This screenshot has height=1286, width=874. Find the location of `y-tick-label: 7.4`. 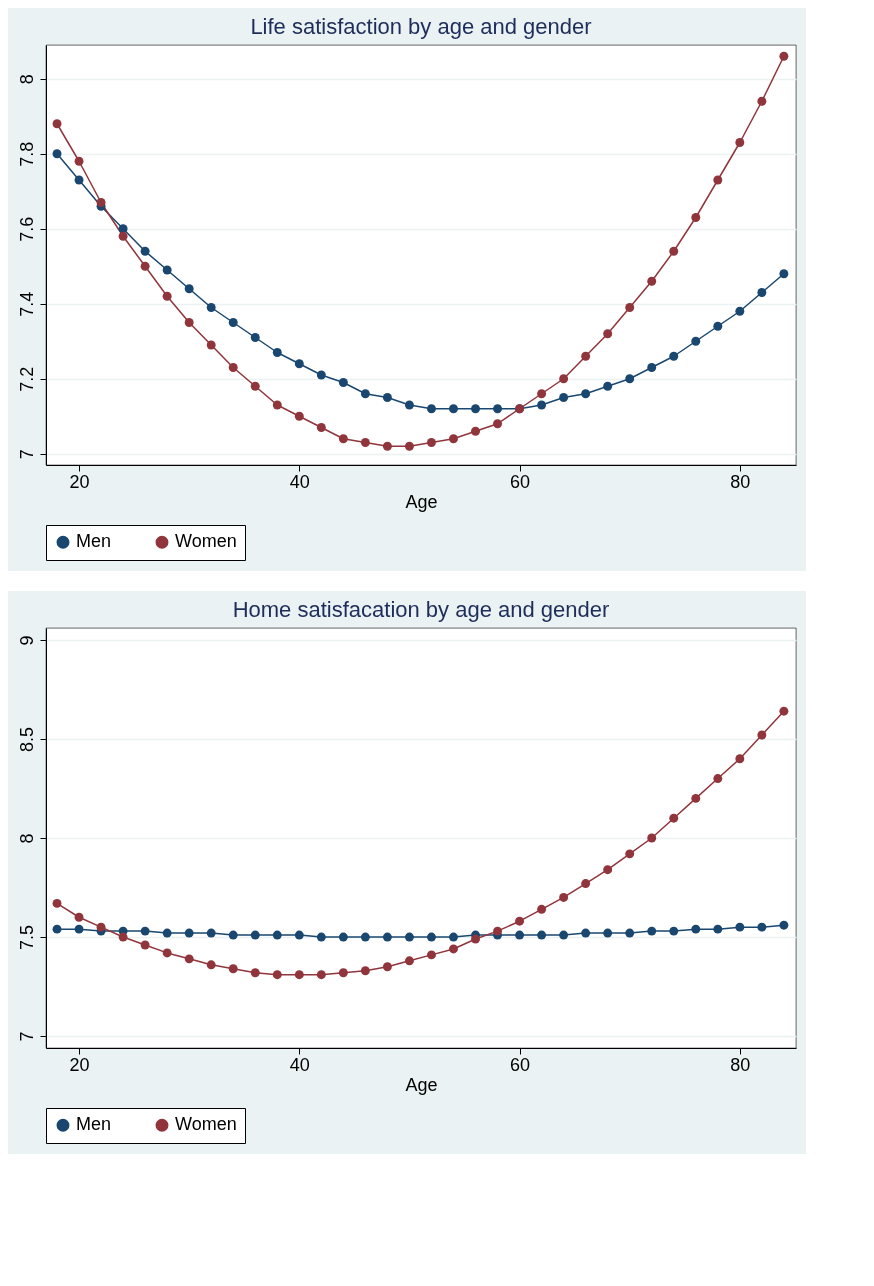

y-tick-label: 7.4 is located at coordinates (26, 304).